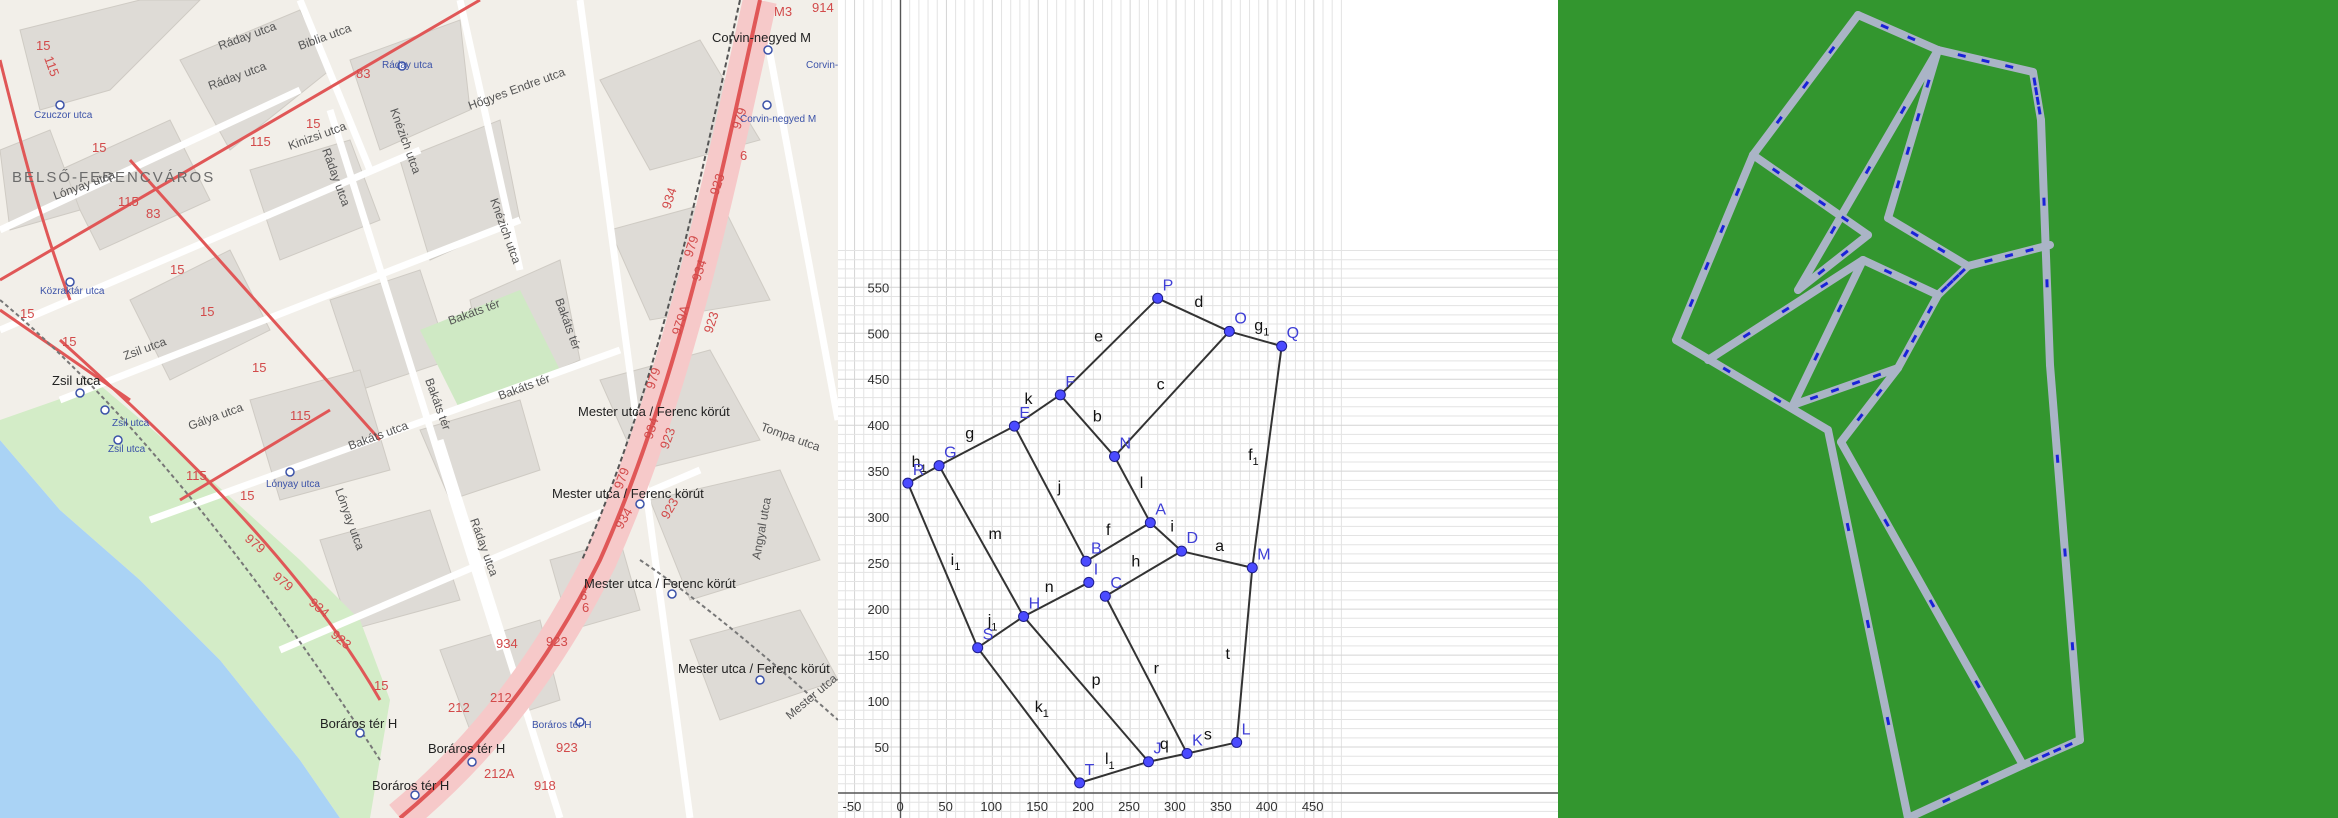 The image size is (2338, 818). What do you see at coordinates (879, 517) in the screenshot?
I see `y-tick-label: 300` at bounding box center [879, 517].